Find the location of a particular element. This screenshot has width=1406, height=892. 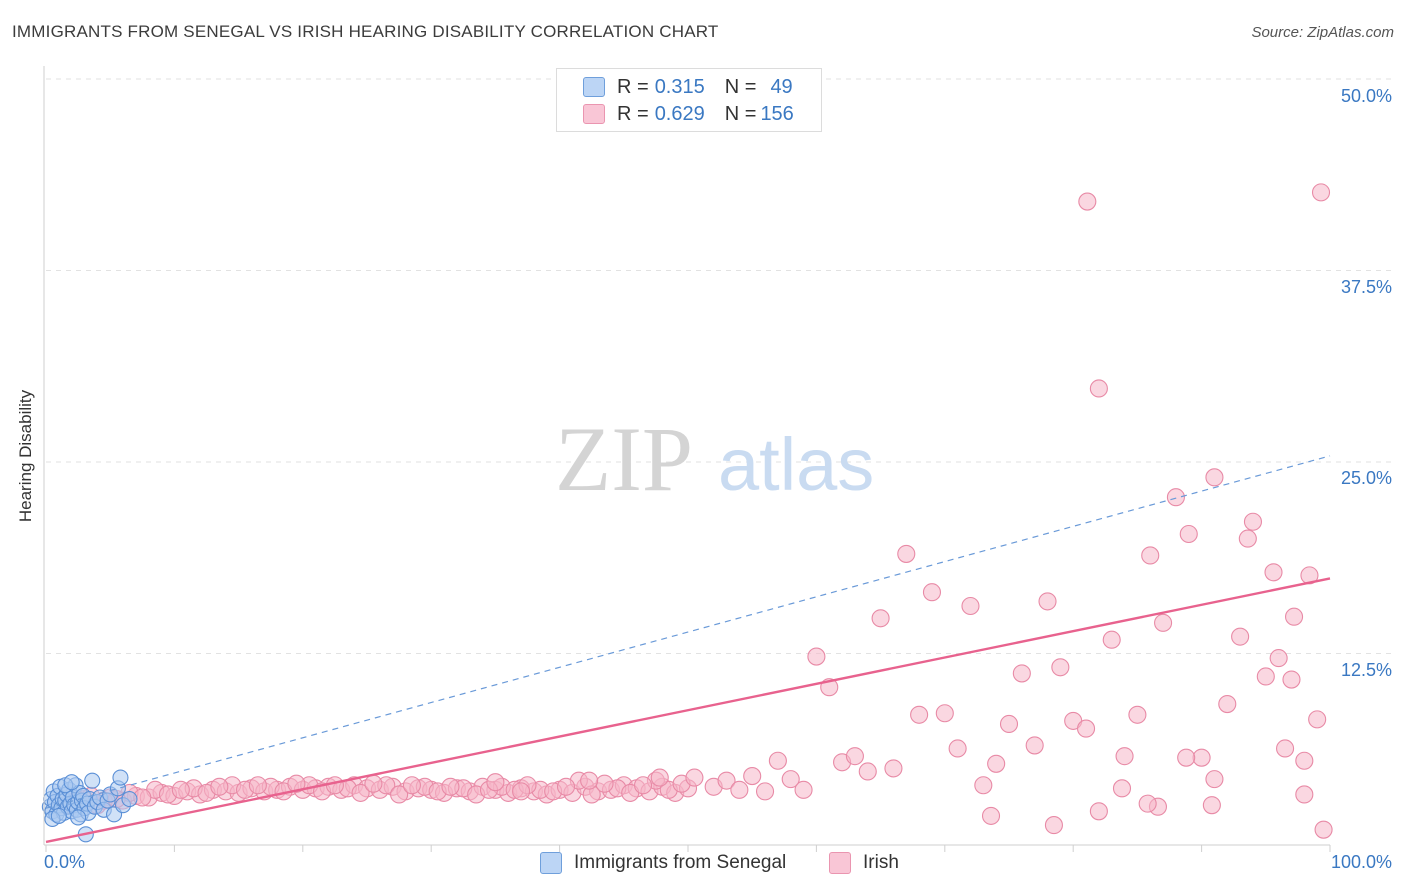

legend-n-value: 49 is located at coordinates (781, 86).